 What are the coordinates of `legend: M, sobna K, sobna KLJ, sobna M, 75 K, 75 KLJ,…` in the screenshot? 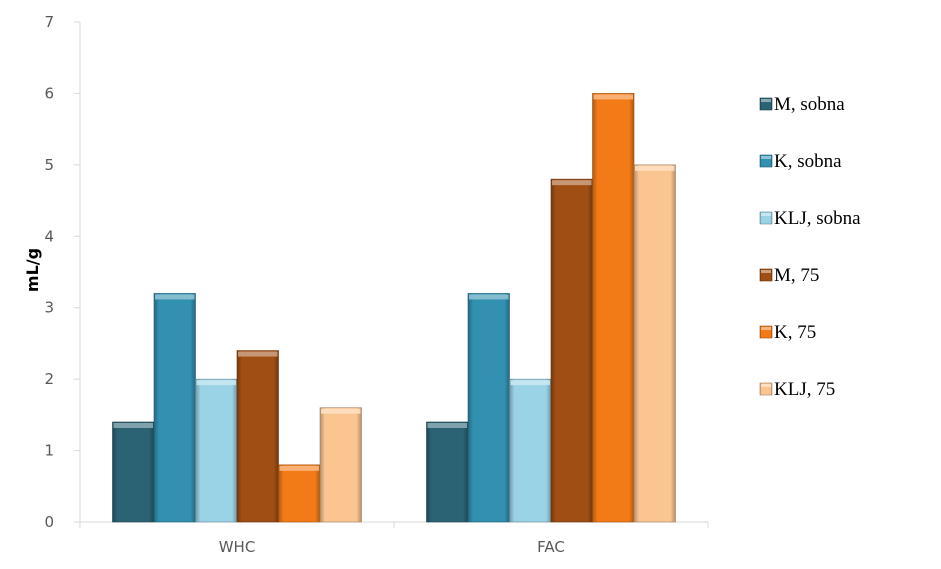 It's located at (810, 247).